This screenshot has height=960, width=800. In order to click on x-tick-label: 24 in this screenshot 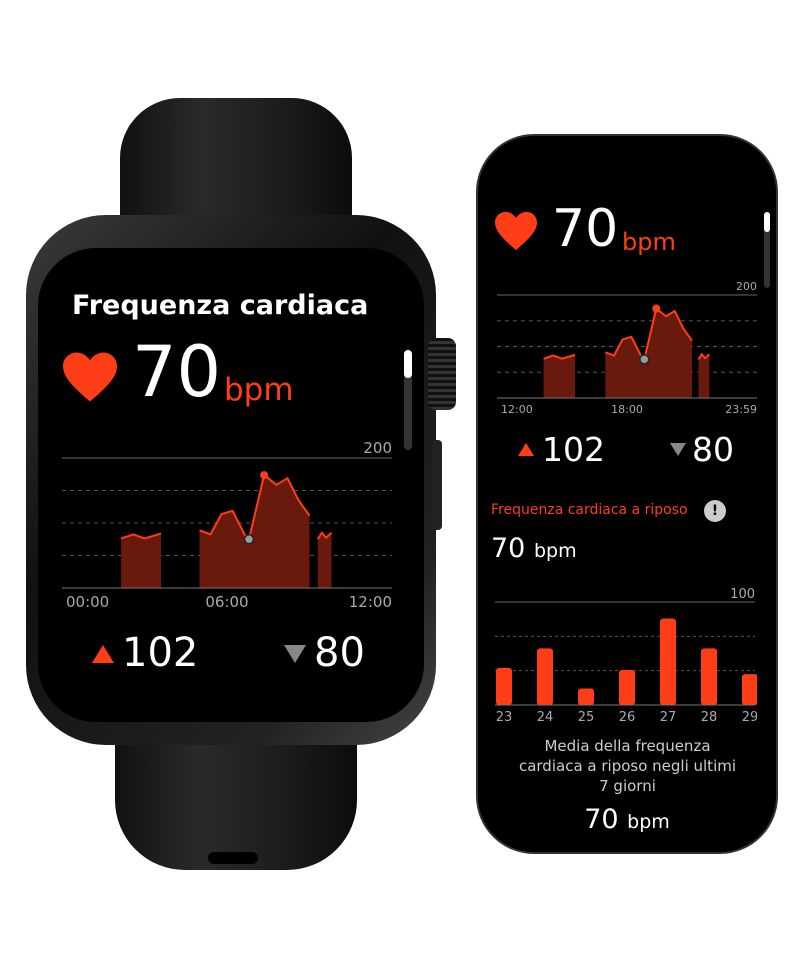, I will do `click(545, 717)`.